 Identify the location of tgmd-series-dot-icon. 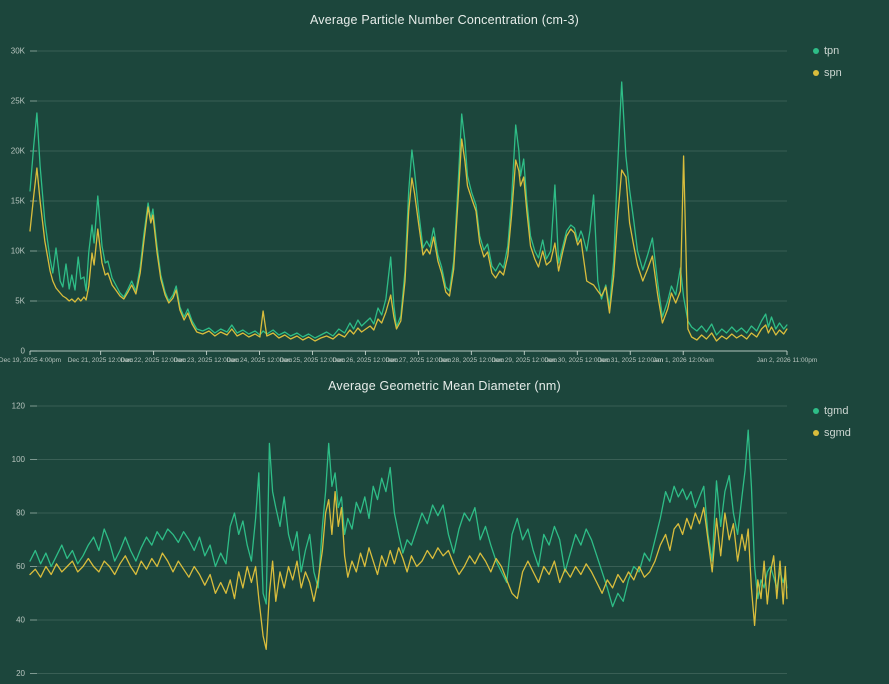
(816, 411).